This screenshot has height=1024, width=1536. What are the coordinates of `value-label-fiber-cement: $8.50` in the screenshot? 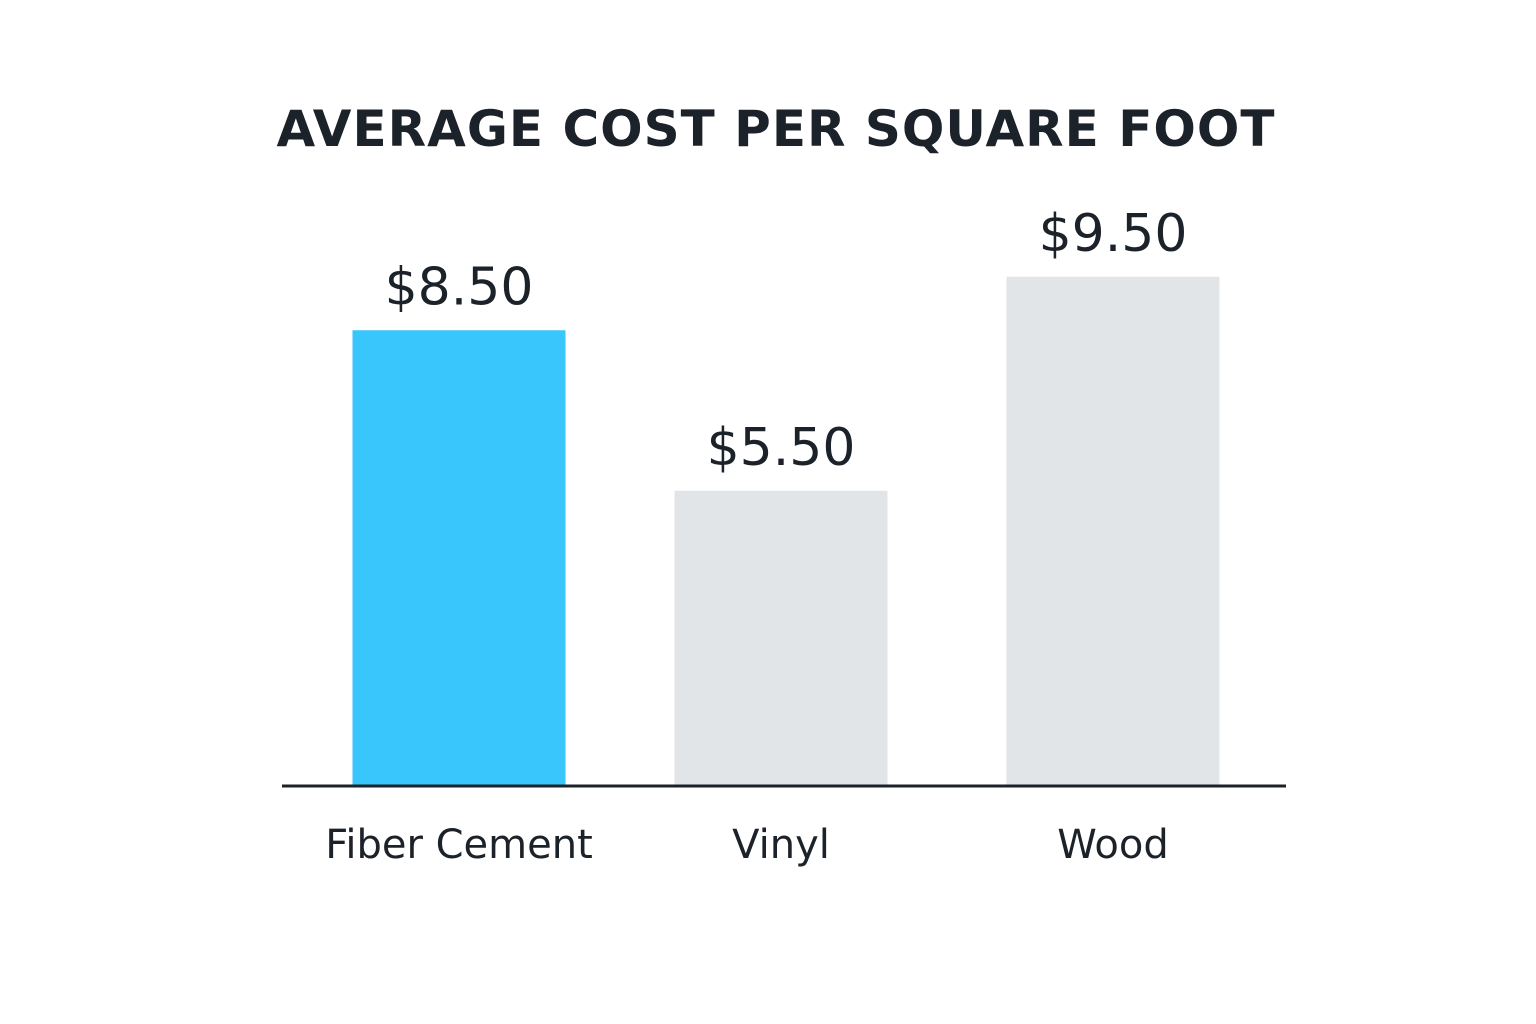 It's located at (459, 287).